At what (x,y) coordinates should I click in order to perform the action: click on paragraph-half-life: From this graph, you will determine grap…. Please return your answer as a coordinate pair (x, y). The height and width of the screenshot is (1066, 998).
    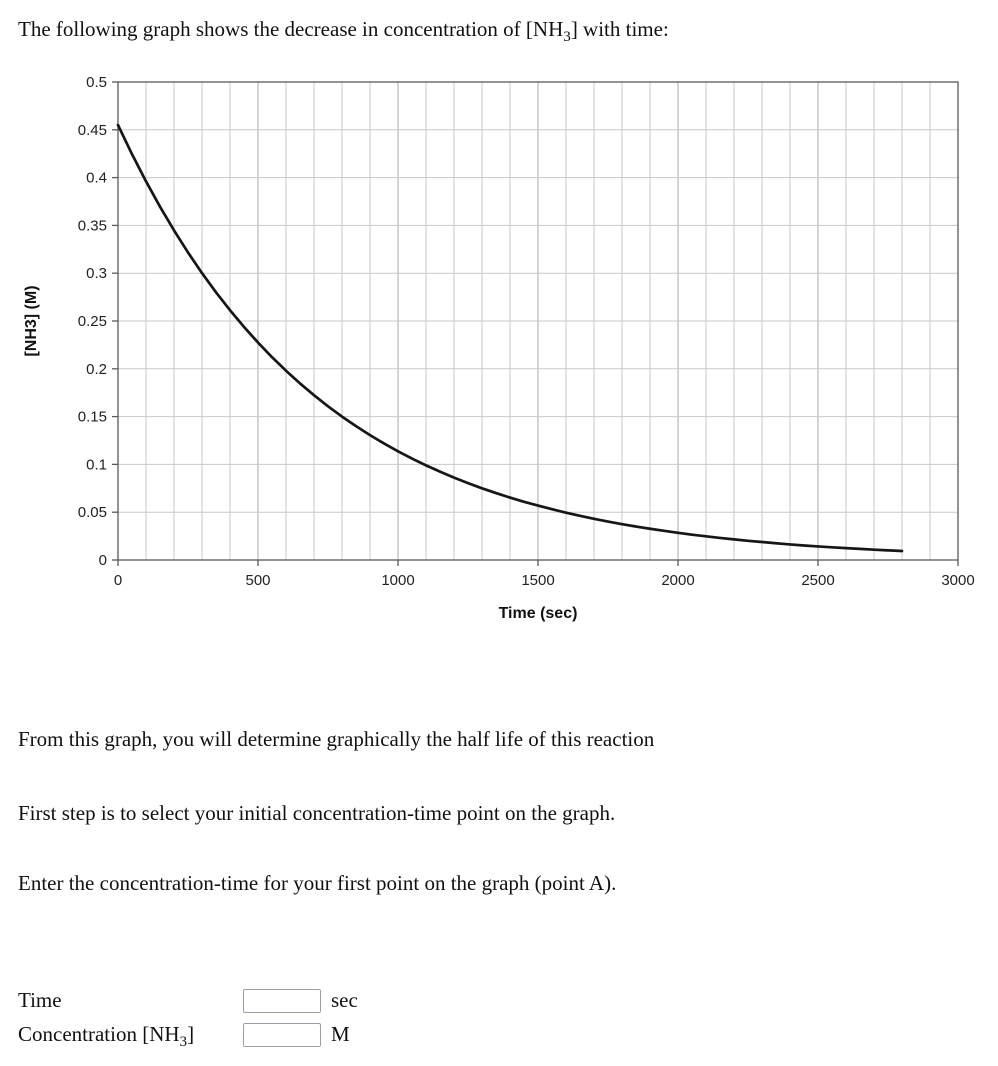
    Looking at the image, I should click on (336, 739).